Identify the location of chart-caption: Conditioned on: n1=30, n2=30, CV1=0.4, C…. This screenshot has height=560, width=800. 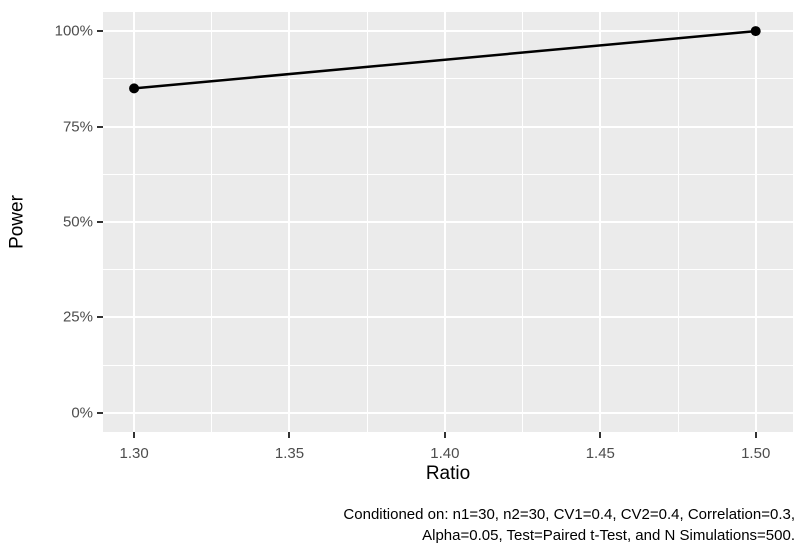
(569, 525).